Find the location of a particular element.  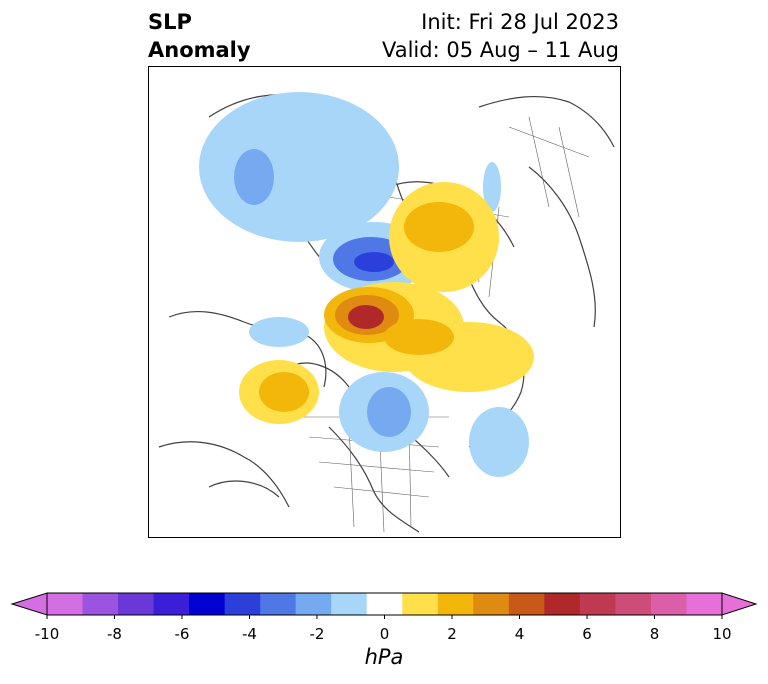

colorbar-tick-label: -6 is located at coordinates (182, 634).